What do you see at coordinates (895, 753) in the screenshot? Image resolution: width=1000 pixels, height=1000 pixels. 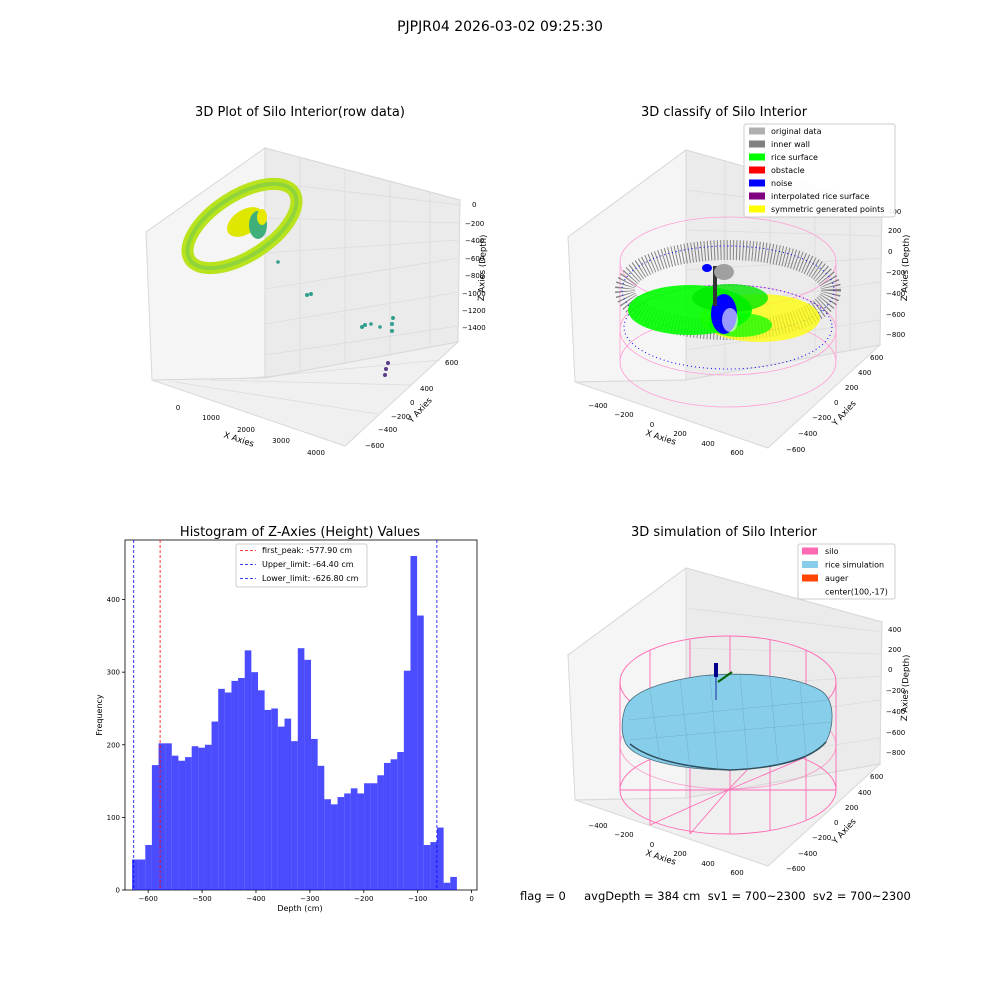 I see `sim-ztick: −800` at bounding box center [895, 753].